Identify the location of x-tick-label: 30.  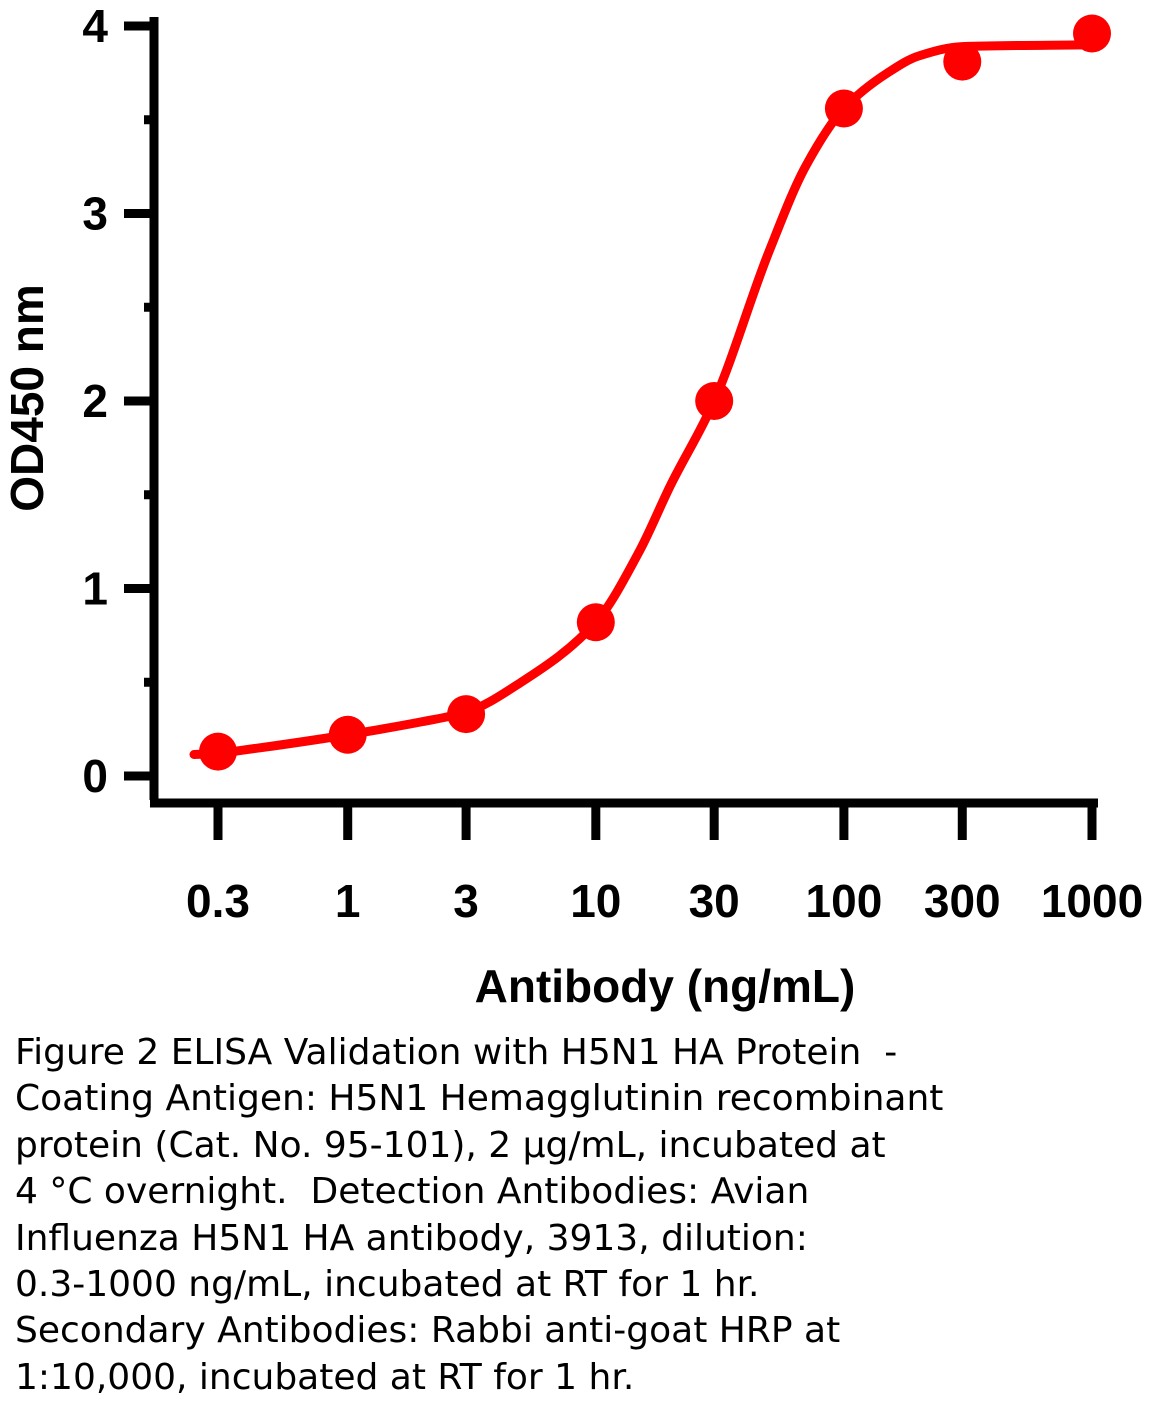
(714, 901).